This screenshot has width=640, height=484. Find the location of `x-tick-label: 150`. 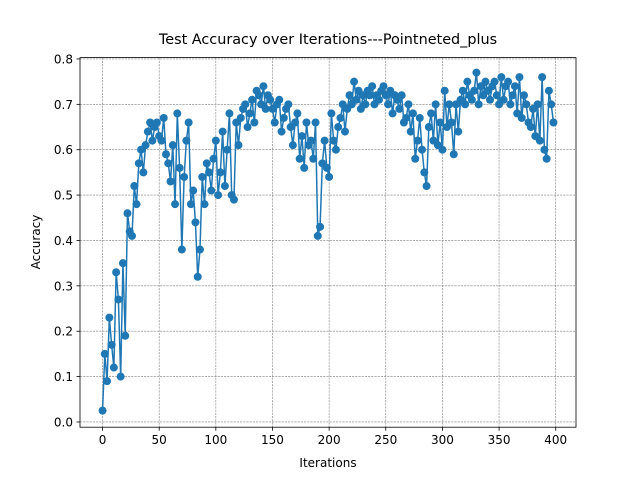

x-tick-label: 150 is located at coordinates (272, 440).